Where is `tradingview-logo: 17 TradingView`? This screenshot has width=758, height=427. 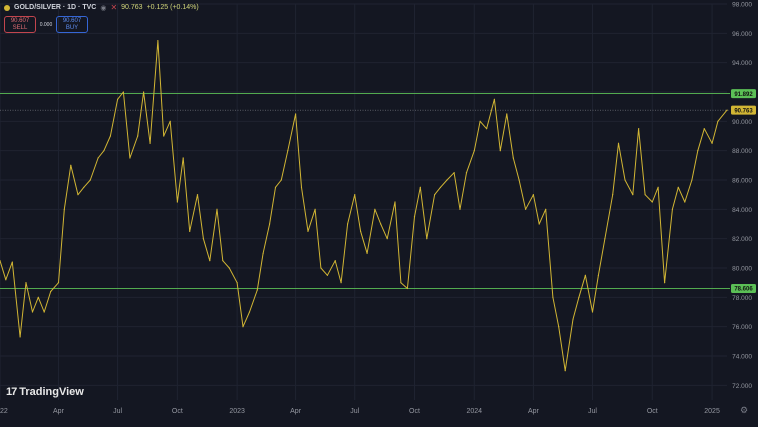 tradingview-logo: 17 TradingView is located at coordinates (45, 392).